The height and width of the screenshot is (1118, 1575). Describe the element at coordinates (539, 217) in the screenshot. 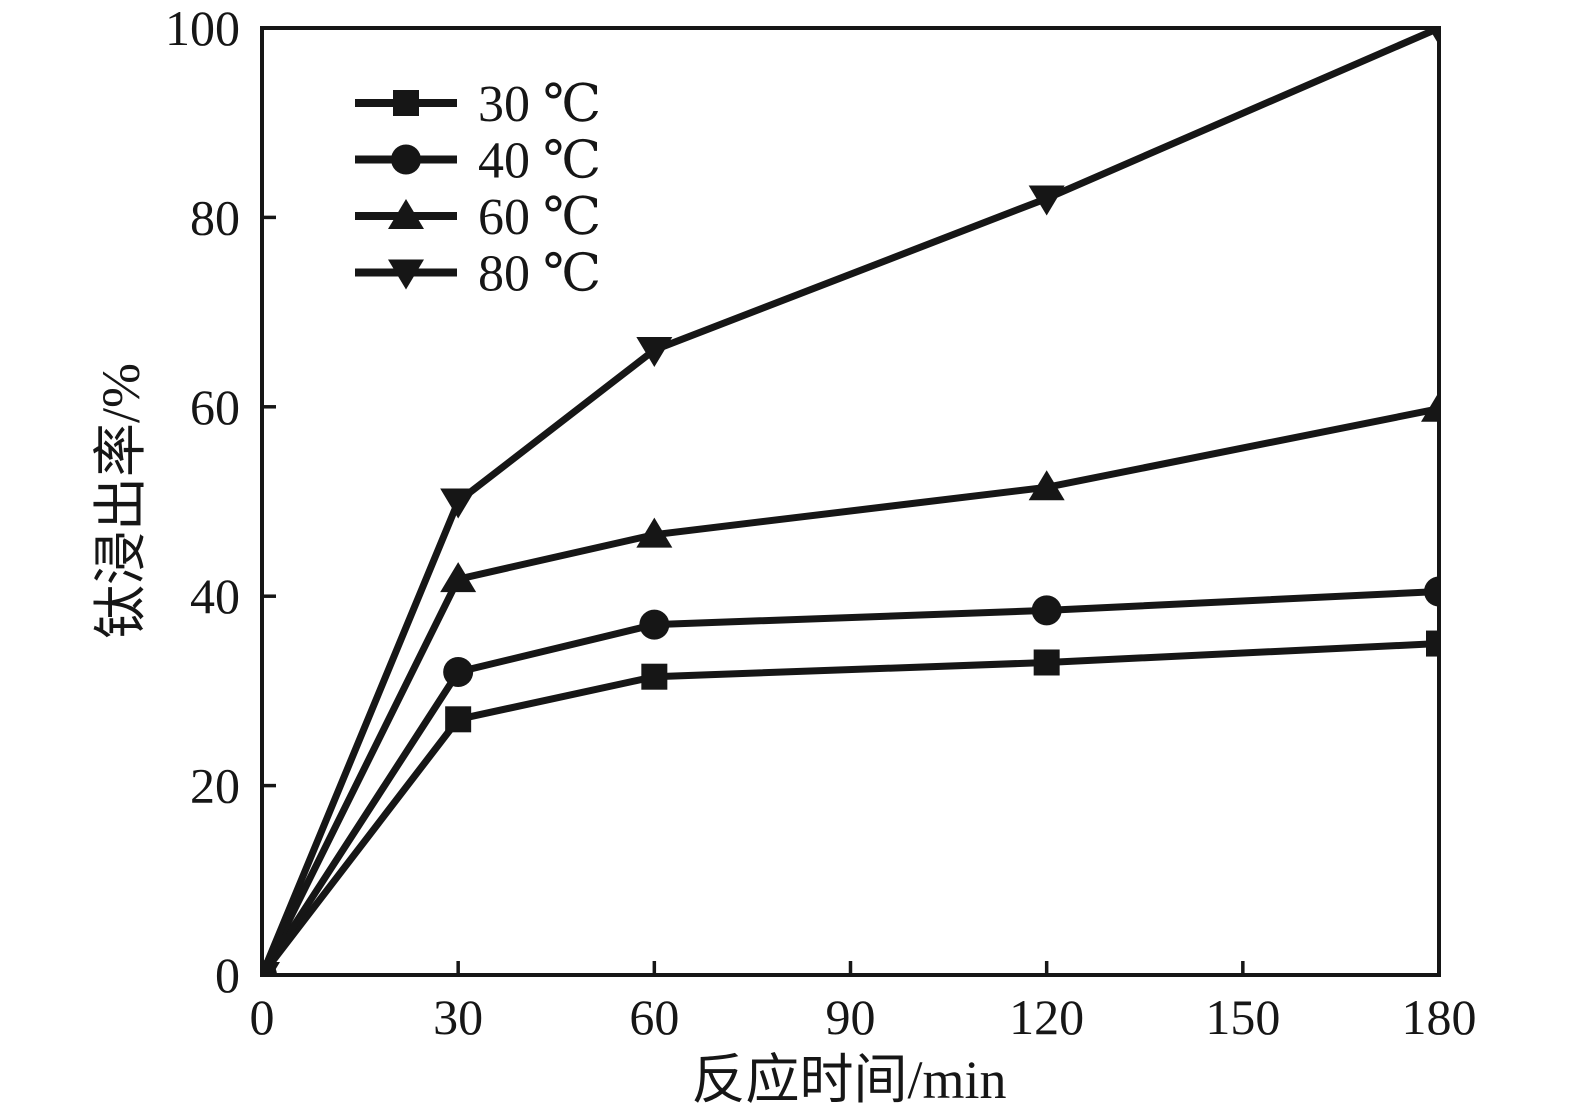

I see `legend-label: 60 ℃` at that location.